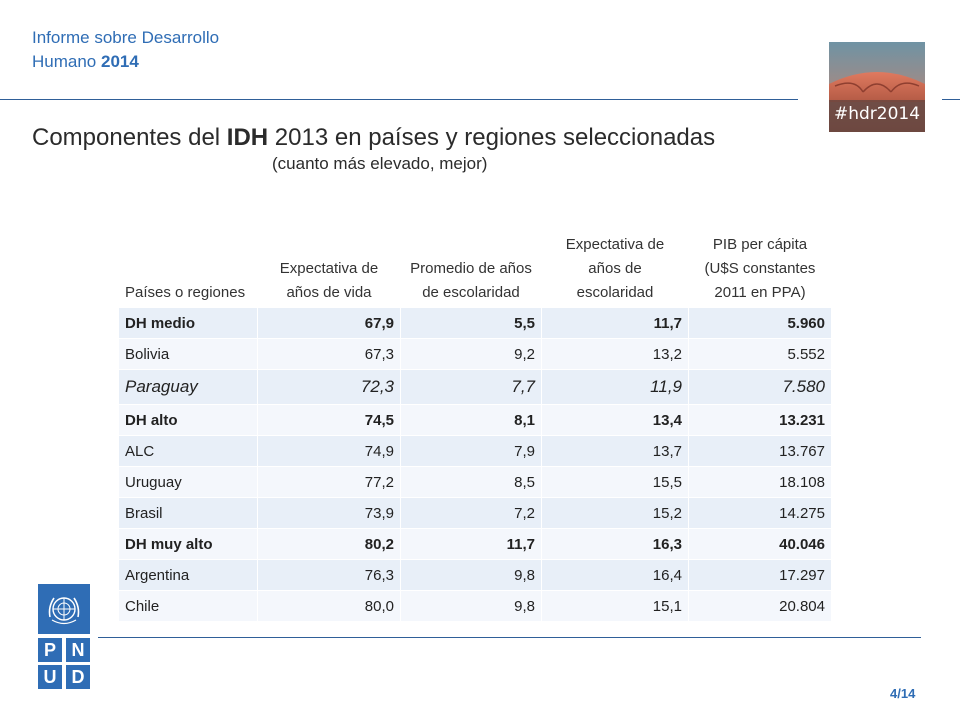  What do you see at coordinates (471, 420) in the screenshot?
I see `cell-mean-school: 8,1` at bounding box center [471, 420].